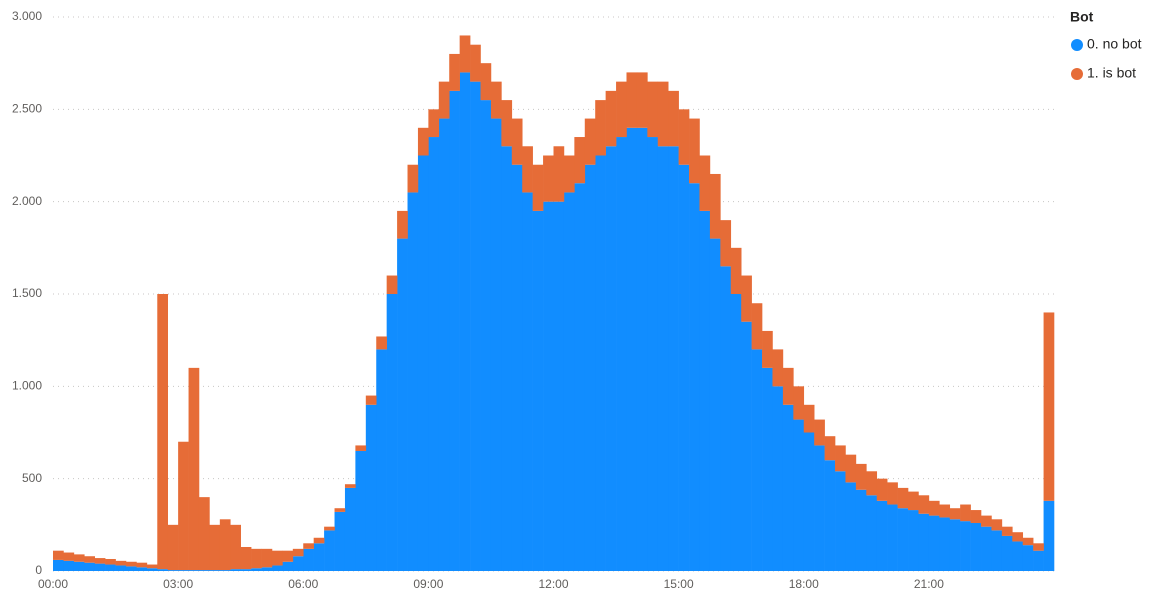 The image size is (1156, 596). I want to click on x-tick-label: 18:00, so click(804, 584).